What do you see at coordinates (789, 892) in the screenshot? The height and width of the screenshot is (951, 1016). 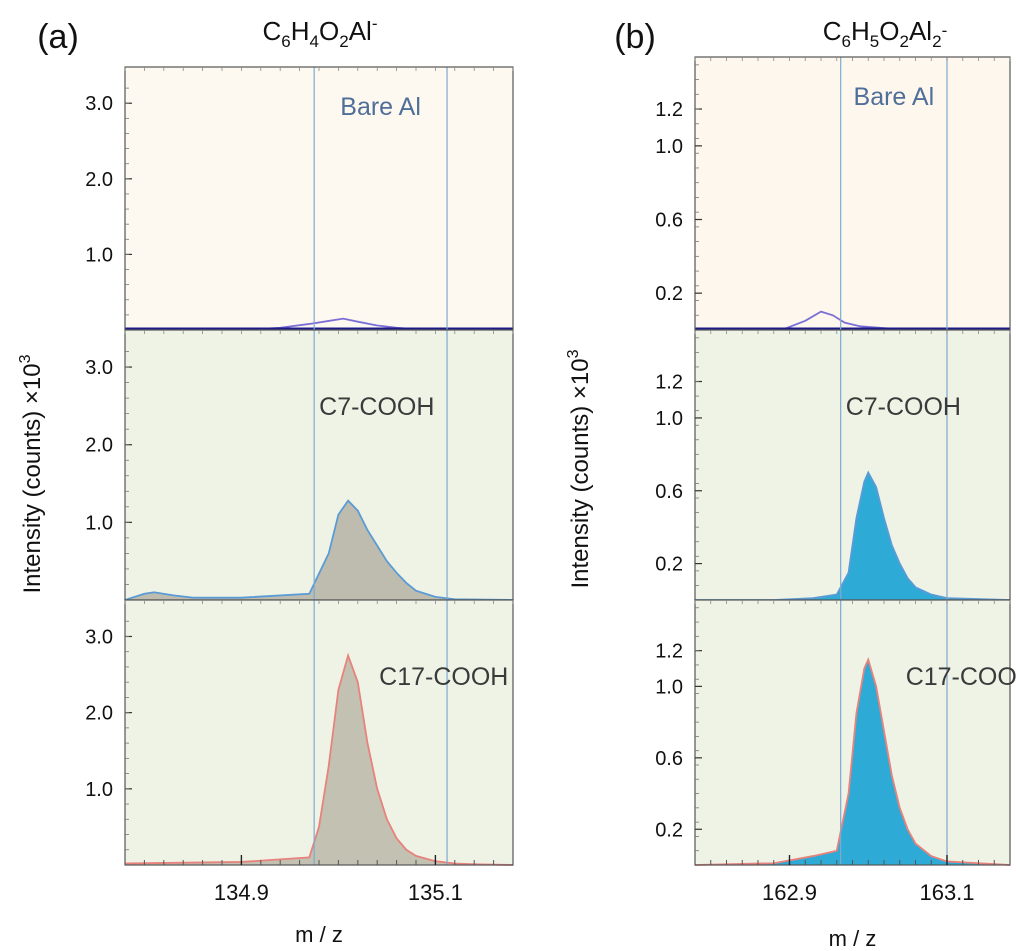 I see `x-tick-label: 162.9` at bounding box center [789, 892].